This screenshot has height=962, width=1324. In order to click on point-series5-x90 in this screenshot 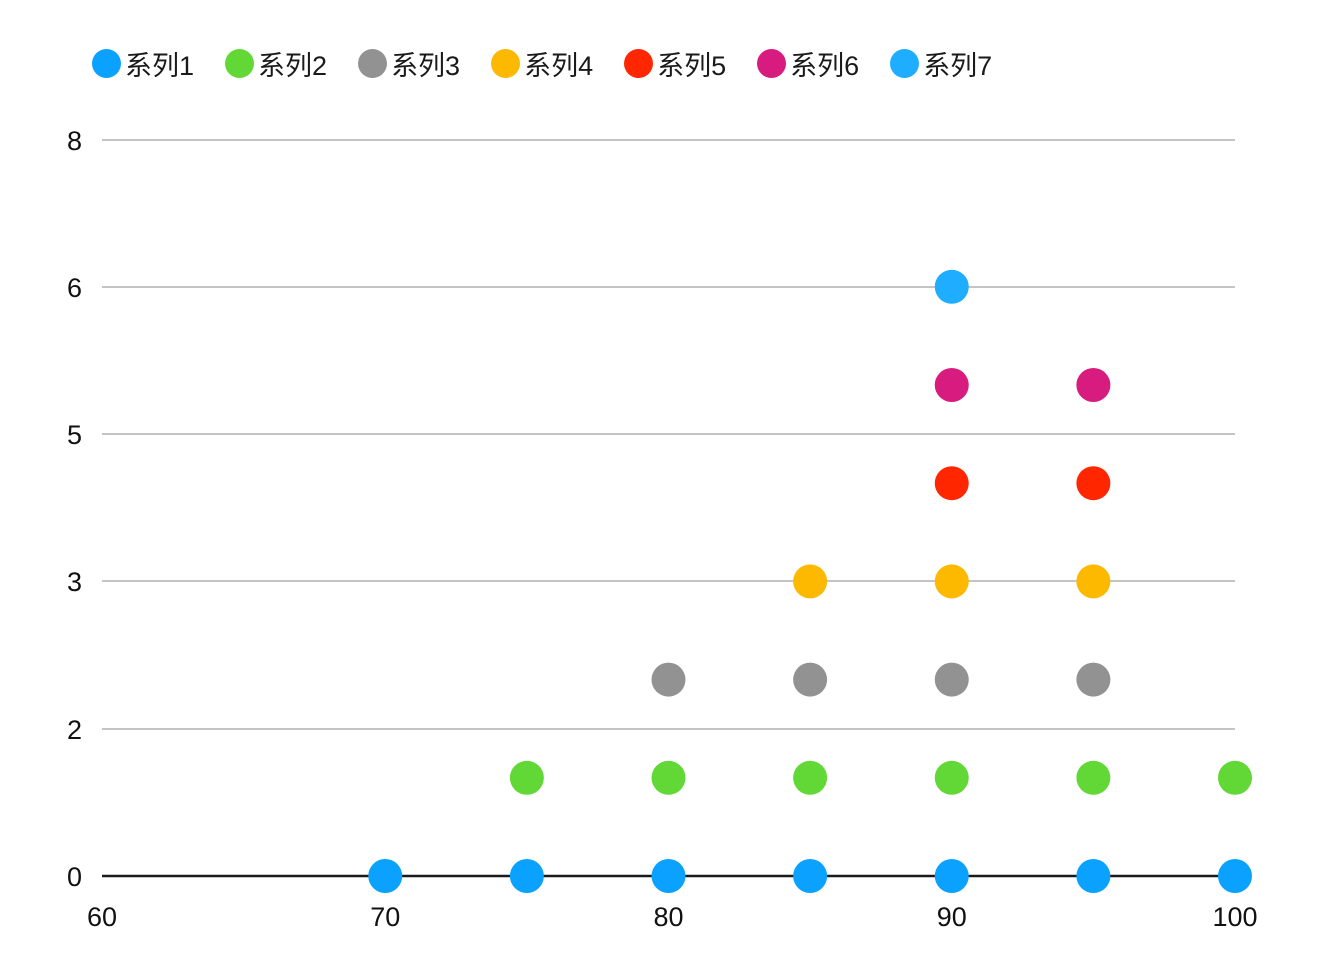, I will do `click(951, 483)`.